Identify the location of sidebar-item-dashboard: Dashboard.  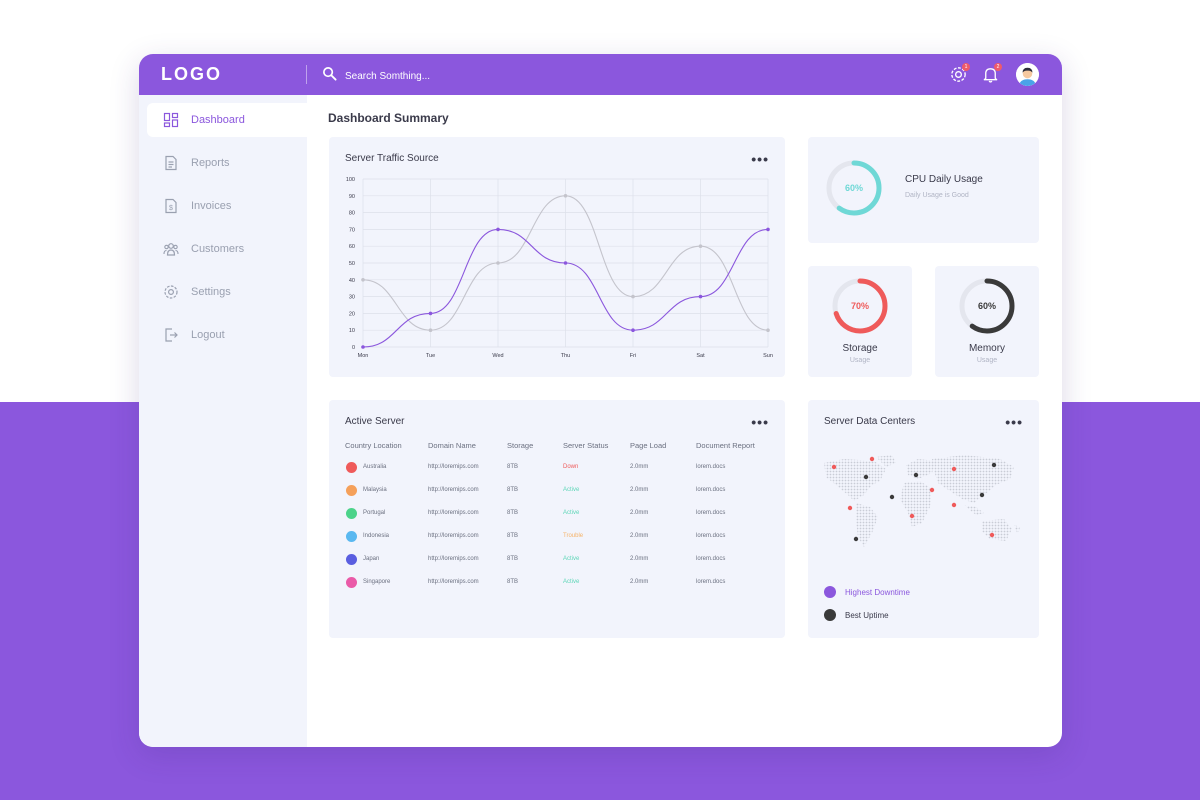
(227, 120).